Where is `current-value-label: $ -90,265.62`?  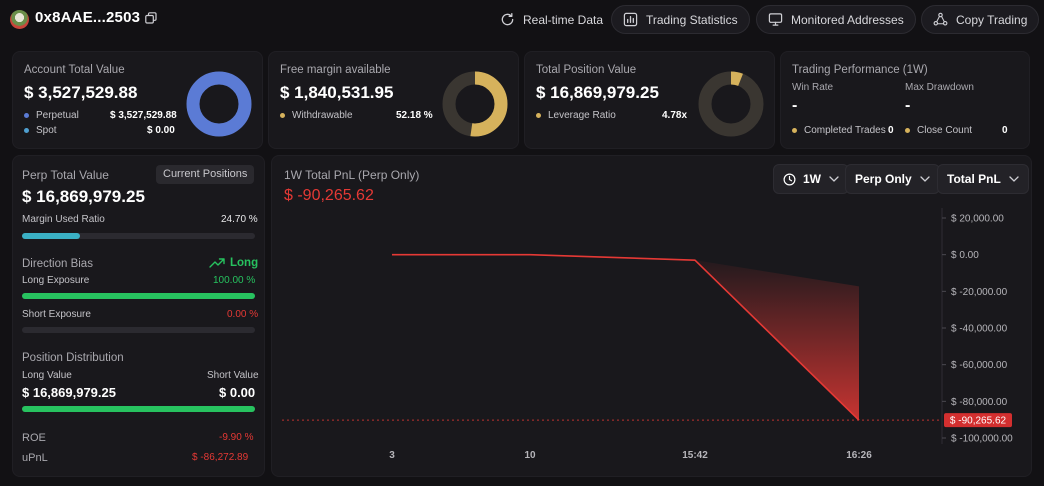
current-value-label: $ -90,265.62 is located at coordinates (978, 421).